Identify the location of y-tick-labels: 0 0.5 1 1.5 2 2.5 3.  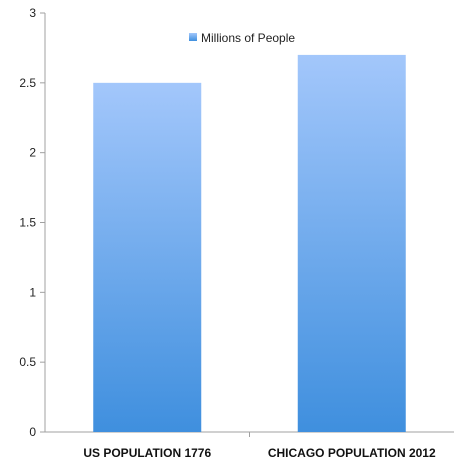
(27, 222).